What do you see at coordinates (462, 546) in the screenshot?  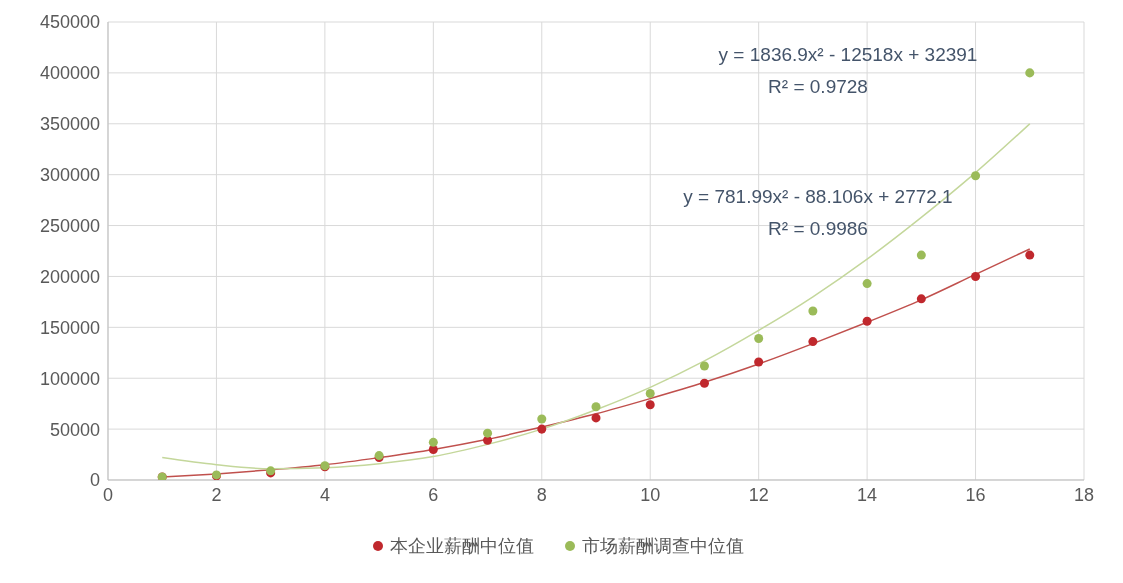 I see `legend-label: 本企业薪酬中位值` at bounding box center [462, 546].